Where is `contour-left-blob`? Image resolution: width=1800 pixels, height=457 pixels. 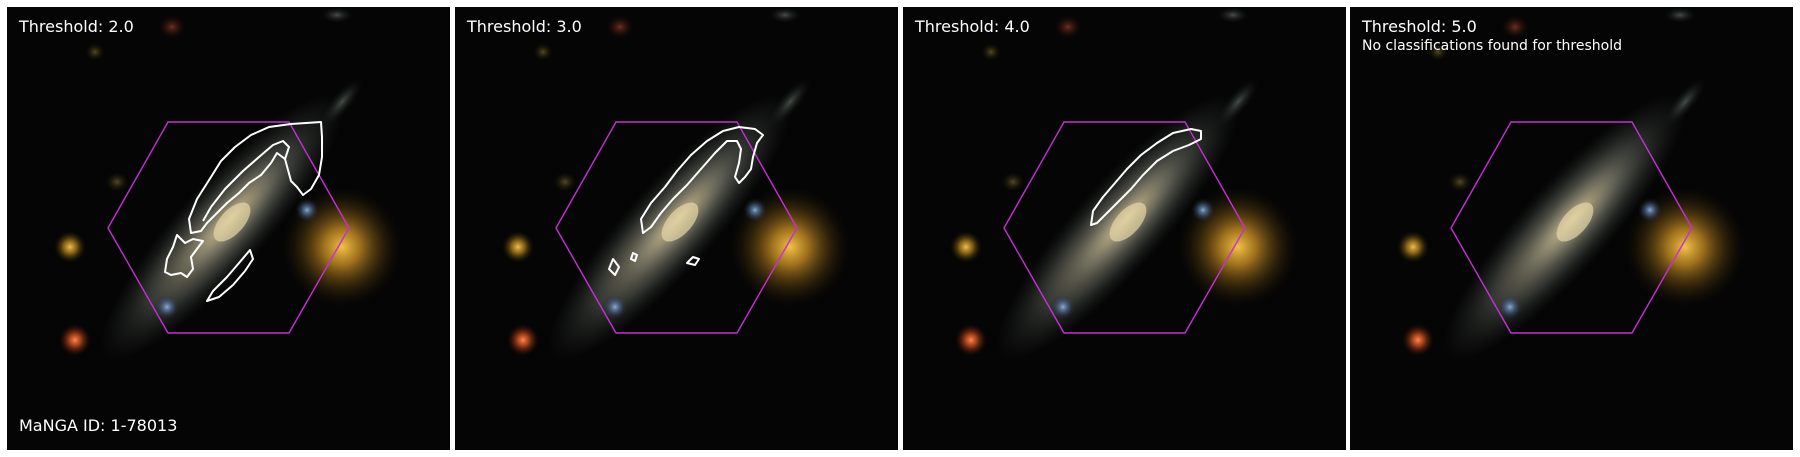 contour-left-blob is located at coordinates (184, 256).